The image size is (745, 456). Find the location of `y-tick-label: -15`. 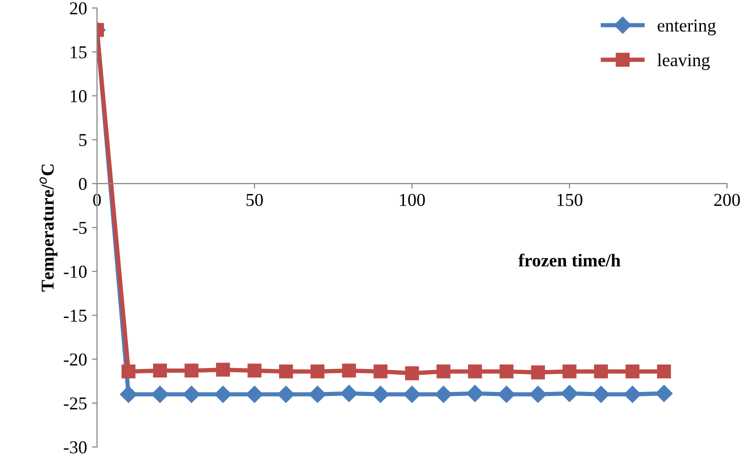

y-tick-label: -15 is located at coordinates (75, 316).